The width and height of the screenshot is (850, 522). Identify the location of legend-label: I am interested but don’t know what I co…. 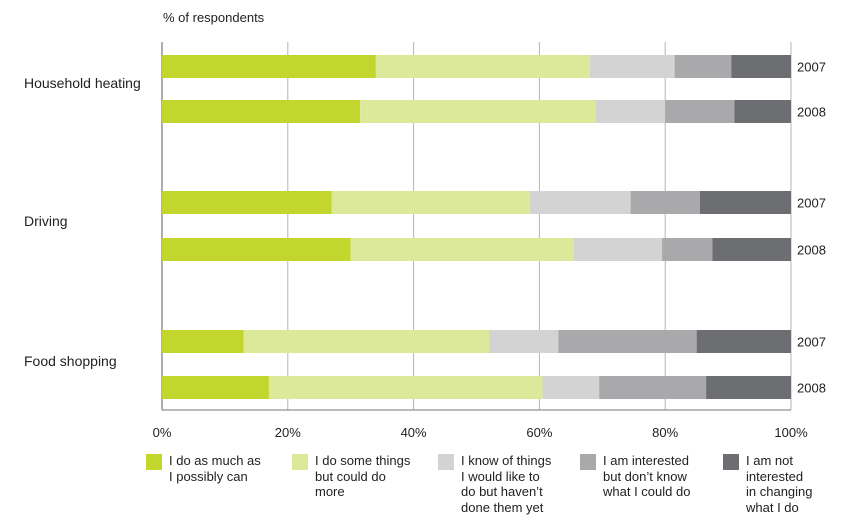
(647, 476).